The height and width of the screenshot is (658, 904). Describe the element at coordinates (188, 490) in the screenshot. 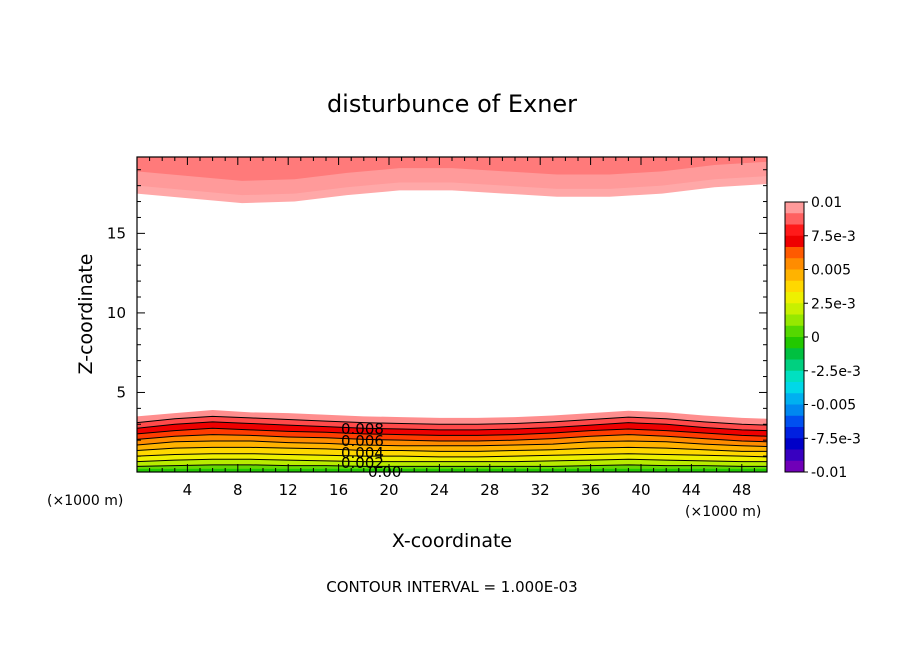

I see `x-tick-label: 4` at that location.